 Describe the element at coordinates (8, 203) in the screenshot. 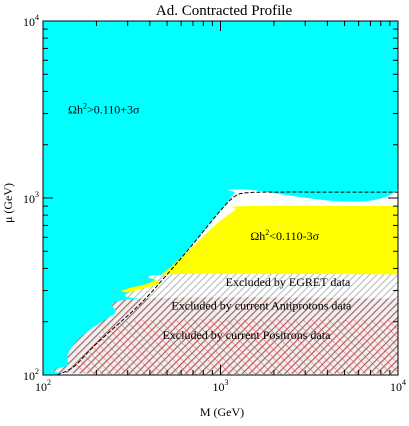

I see `y-axis-label: μ (GeV)` at that location.